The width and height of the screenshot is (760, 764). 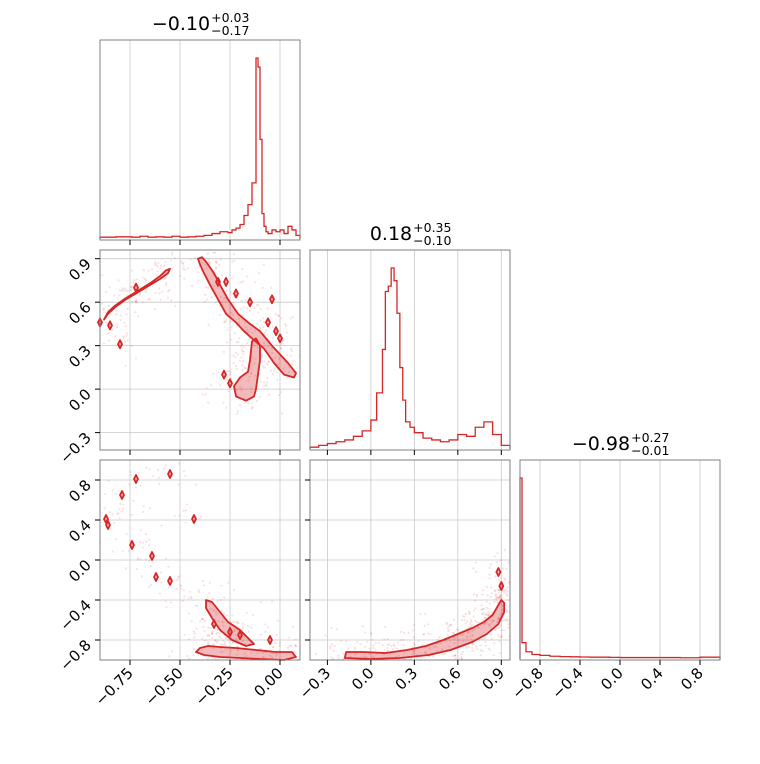 What do you see at coordinates (315, 683) in the screenshot?
I see `x-tick-label: −0.3` at bounding box center [315, 683].